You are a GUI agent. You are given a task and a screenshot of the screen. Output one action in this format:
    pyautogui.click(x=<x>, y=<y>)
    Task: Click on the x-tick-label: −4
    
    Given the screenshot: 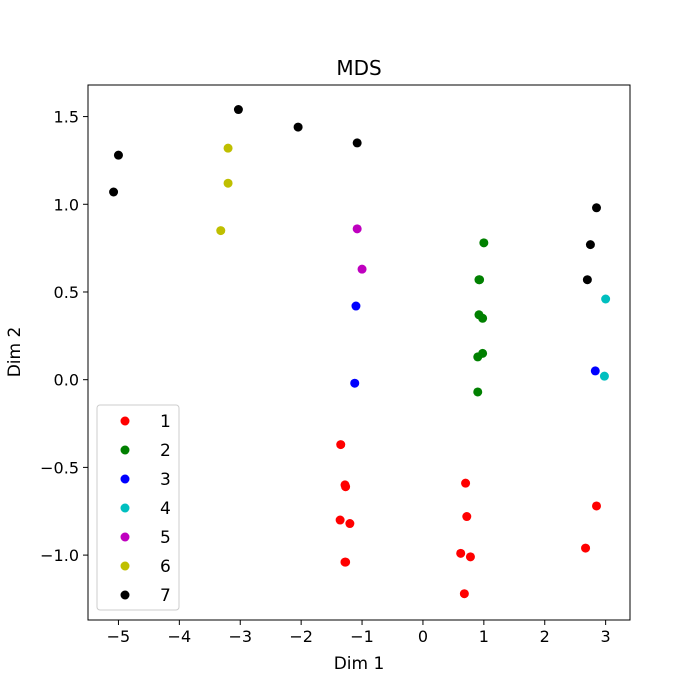 What is the action you would take?
    pyautogui.click(x=180, y=636)
    